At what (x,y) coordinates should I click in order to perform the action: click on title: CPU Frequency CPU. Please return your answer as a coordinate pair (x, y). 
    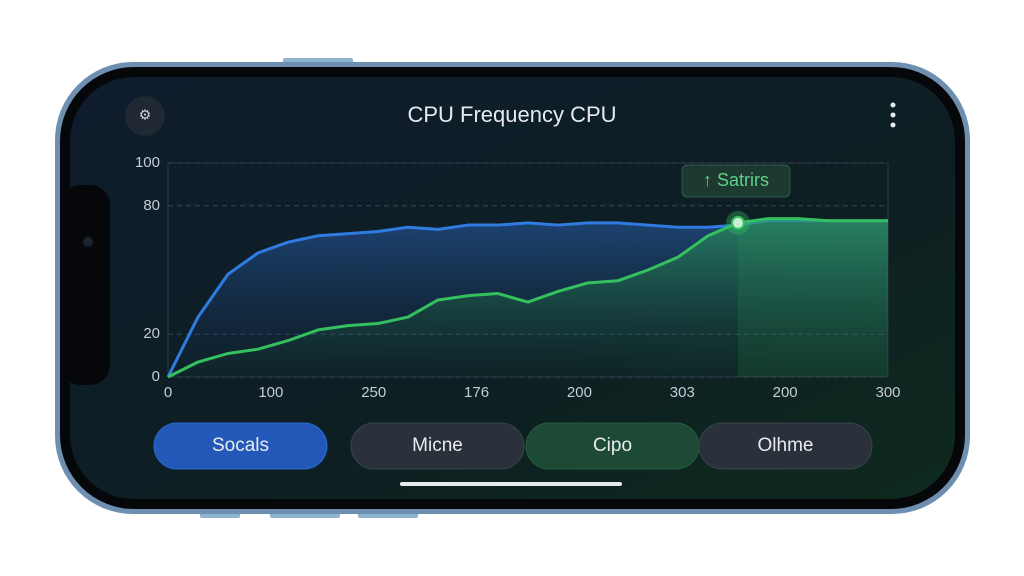
    Looking at the image, I should click on (511, 114).